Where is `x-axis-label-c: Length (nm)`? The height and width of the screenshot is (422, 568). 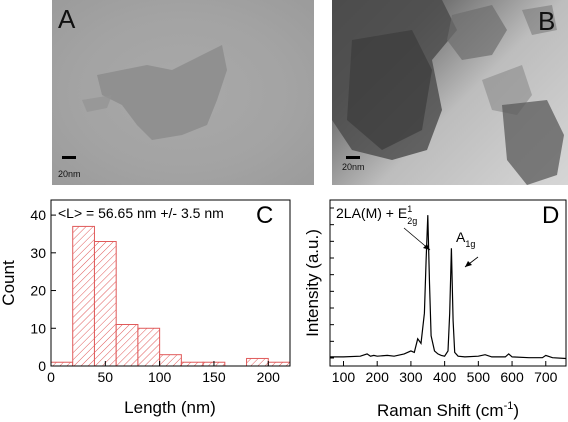 x-axis-label-c: Length (nm) is located at coordinates (170, 407).